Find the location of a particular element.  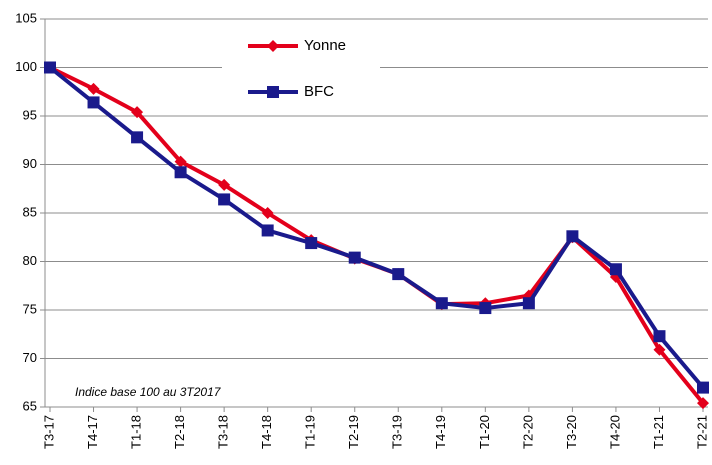

legend: Yonne BFC is located at coordinates (301, 65).